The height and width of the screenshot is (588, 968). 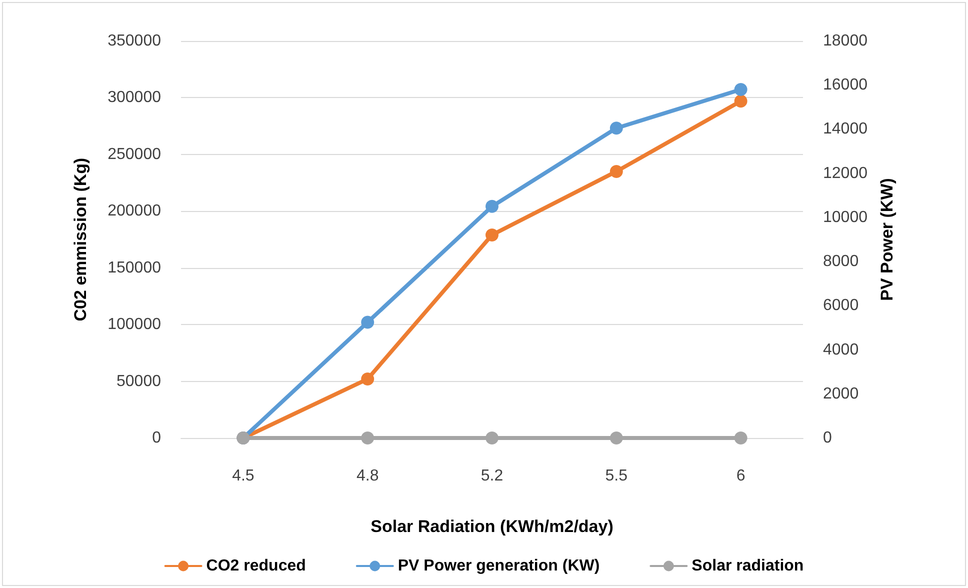 What do you see at coordinates (157, 438) in the screenshot?
I see `y-tick-label: 0` at bounding box center [157, 438].